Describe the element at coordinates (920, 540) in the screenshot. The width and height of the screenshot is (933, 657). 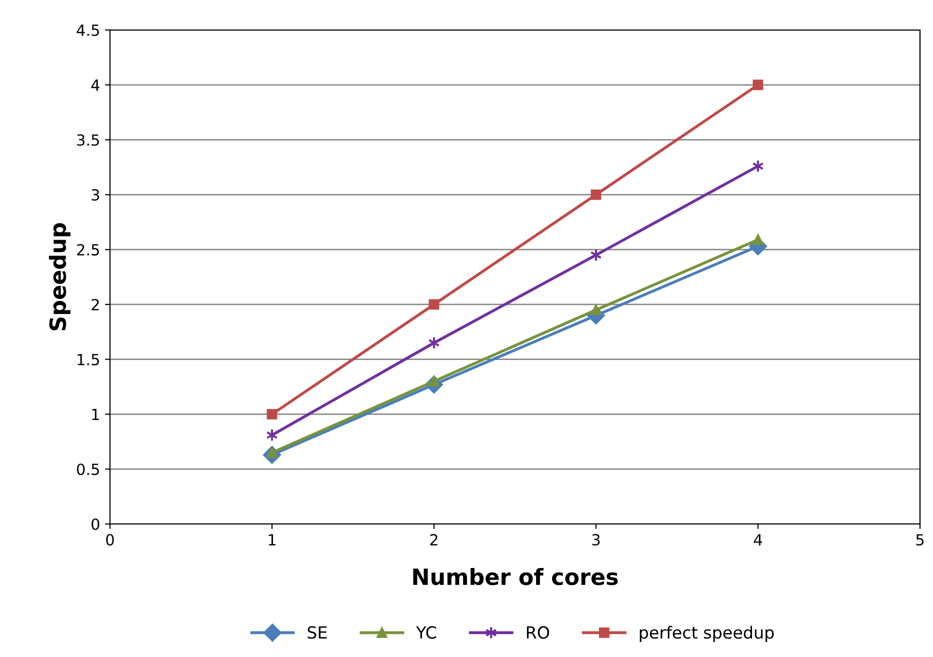
I see `x-tick-label: 5` at that location.